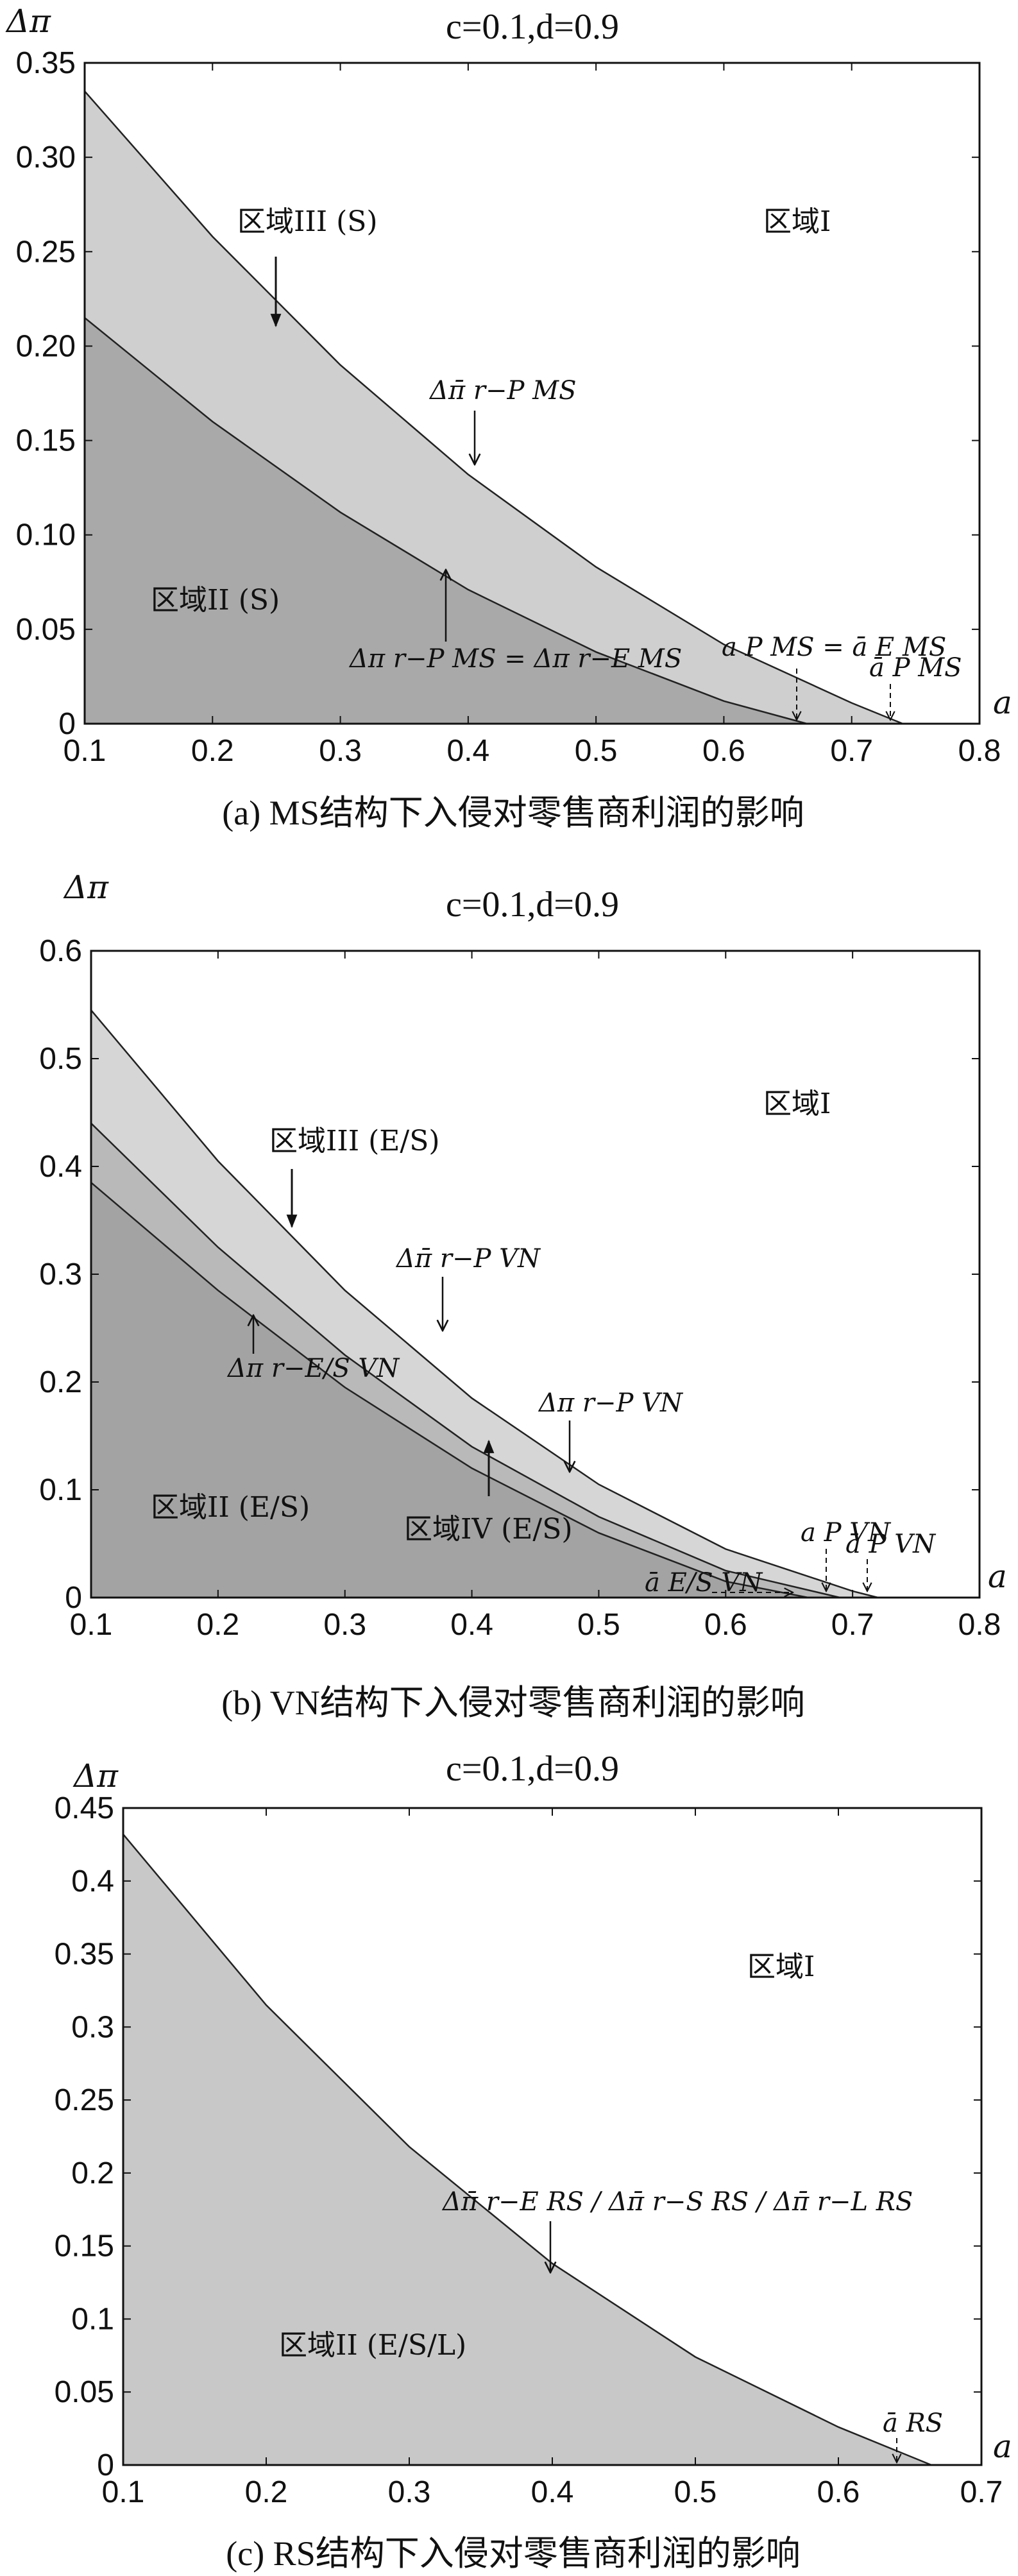 The height and width of the screenshot is (2576, 1018). Describe the element at coordinates (313, 1368) in the screenshot. I see `annotation-b-2: Δπ r−E/S VN` at that location.